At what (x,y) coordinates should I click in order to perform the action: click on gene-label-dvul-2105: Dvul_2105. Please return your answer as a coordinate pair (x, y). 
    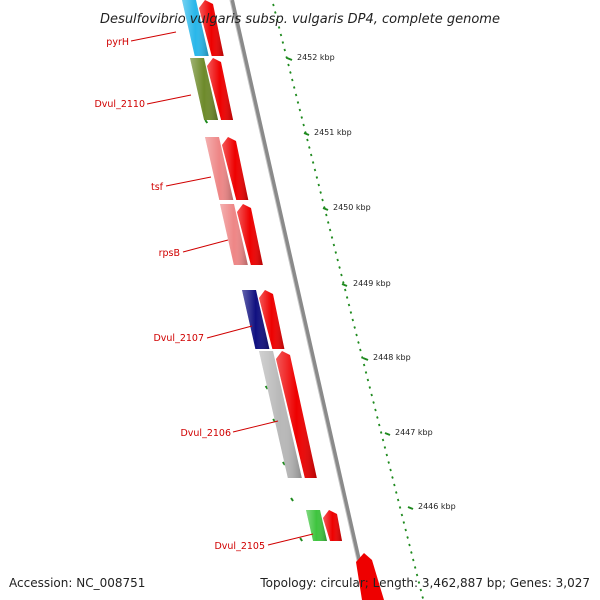
    Looking at the image, I should click on (239, 546).